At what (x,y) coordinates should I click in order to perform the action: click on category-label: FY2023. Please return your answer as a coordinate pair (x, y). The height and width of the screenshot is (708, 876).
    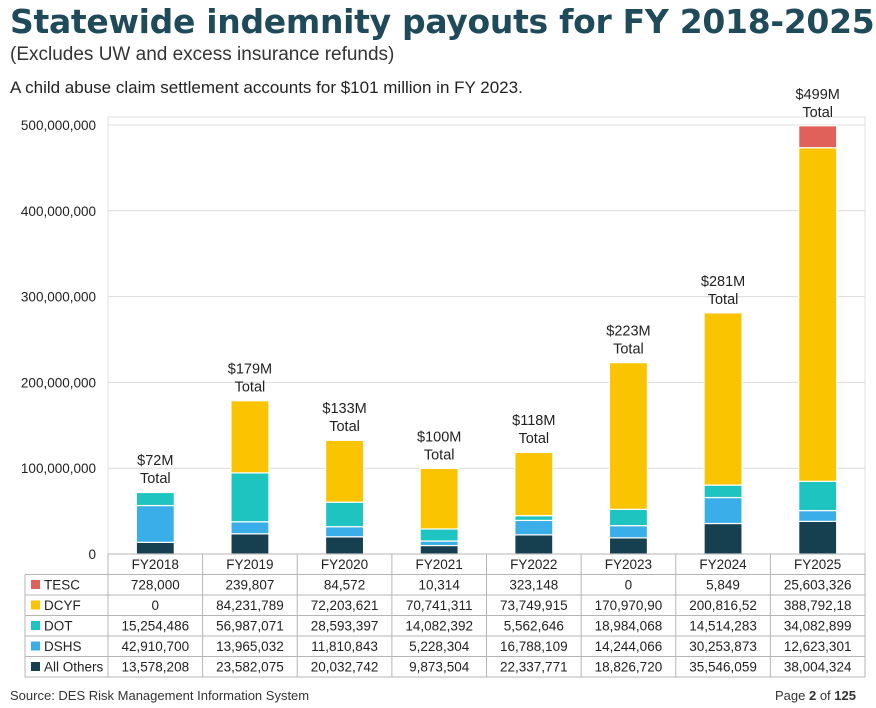
    Looking at the image, I should click on (628, 564).